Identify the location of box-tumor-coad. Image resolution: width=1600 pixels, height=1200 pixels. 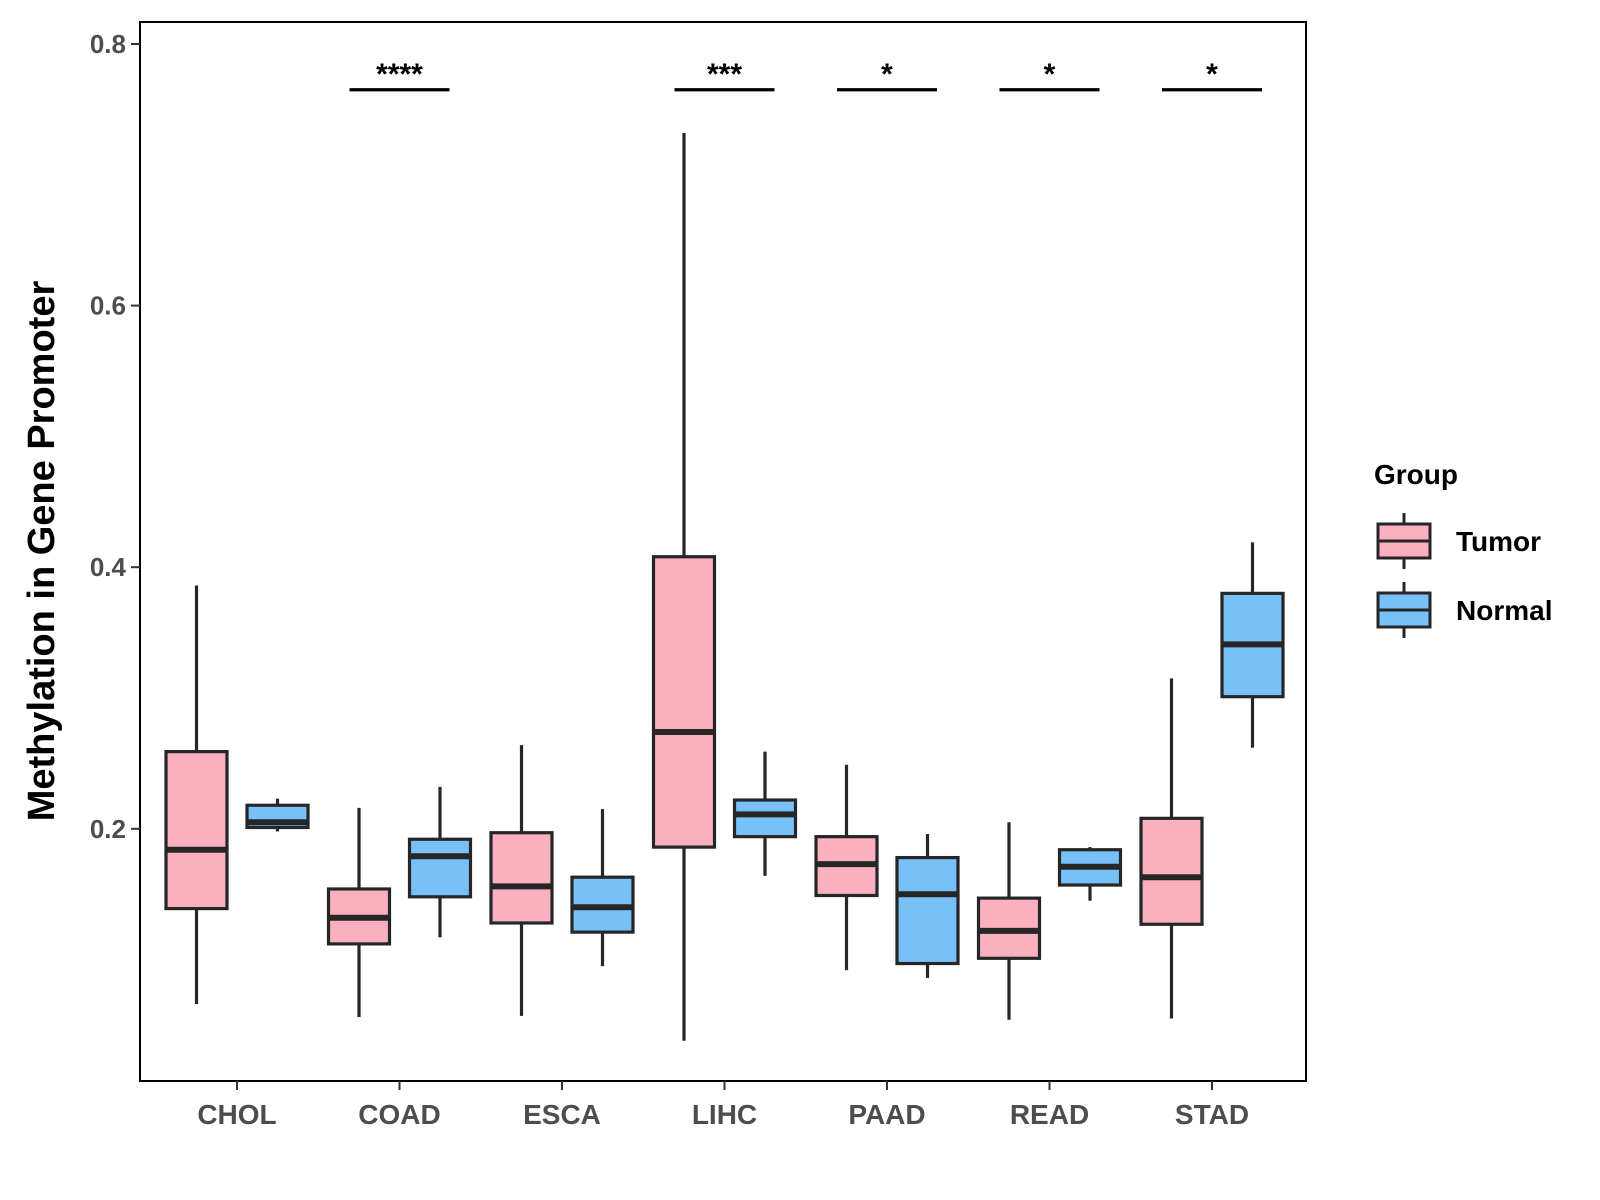
(359, 912).